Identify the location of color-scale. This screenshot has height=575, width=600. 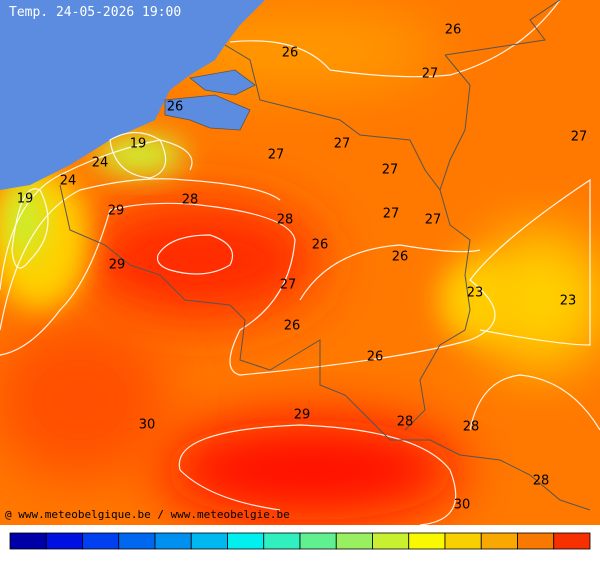
(300, 541).